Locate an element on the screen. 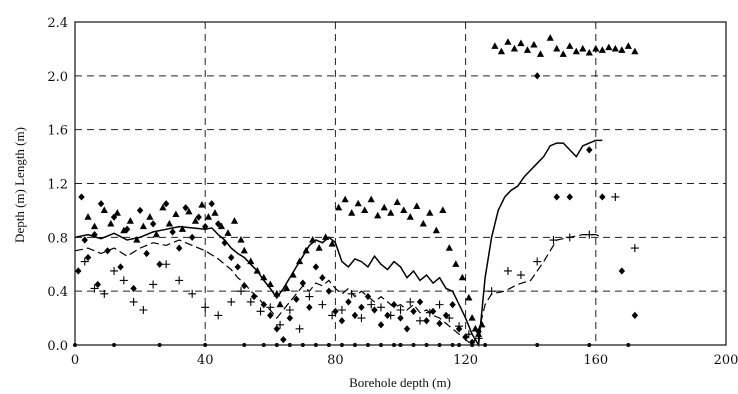  x-axis-title: Borehole depth (m) is located at coordinates (400, 382).